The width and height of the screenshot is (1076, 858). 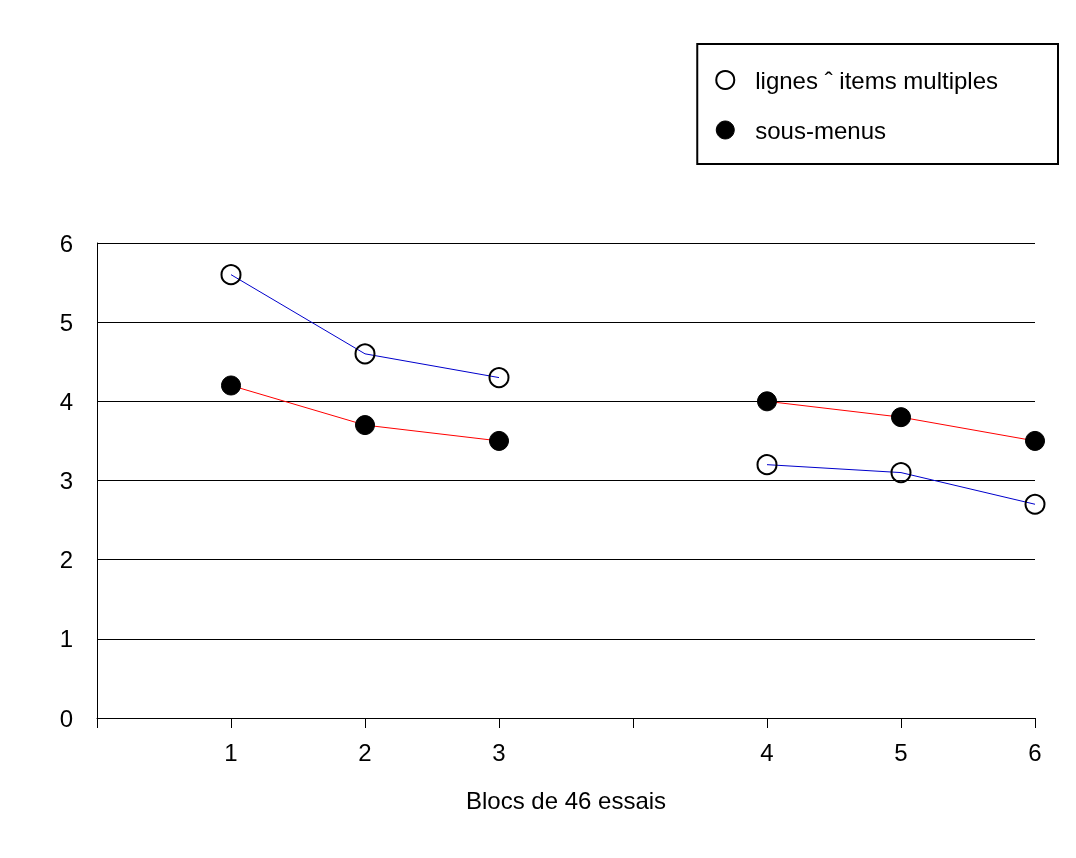 What do you see at coordinates (877, 80) in the screenshot?
I see `legend-label: lignes ˆ items multiples` at bounding box center [877, 80].